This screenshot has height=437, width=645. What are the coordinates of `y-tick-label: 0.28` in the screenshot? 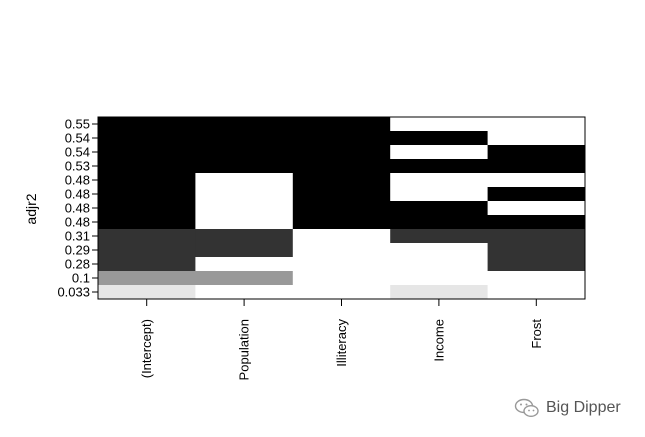 It's located at (77, 264).